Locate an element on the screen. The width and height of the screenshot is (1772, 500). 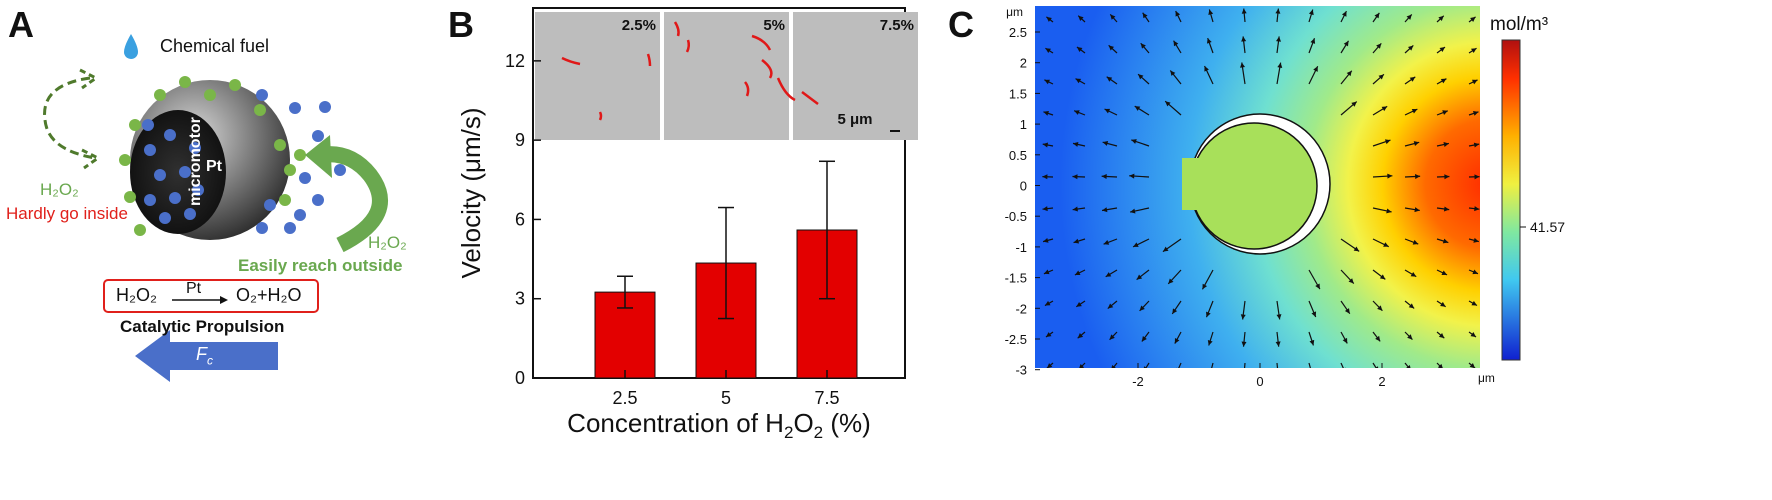
x-axis-label: Concentration of H2O2 (%) is located at coordinates (719, 425).